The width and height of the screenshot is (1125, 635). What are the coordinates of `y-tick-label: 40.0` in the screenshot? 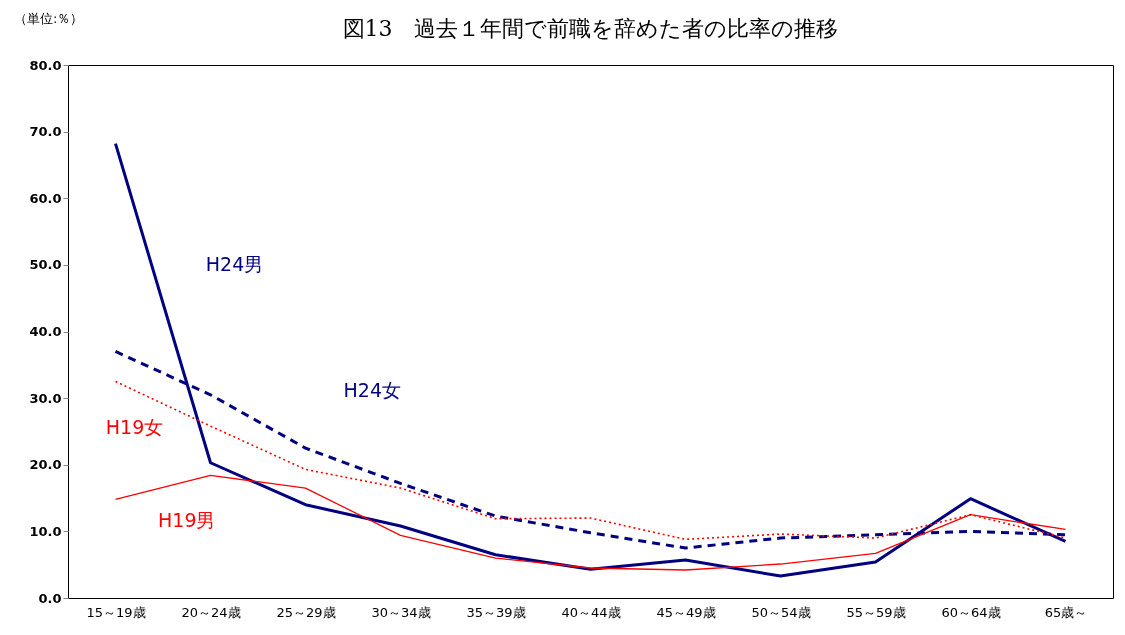 It's located at (45, 331).